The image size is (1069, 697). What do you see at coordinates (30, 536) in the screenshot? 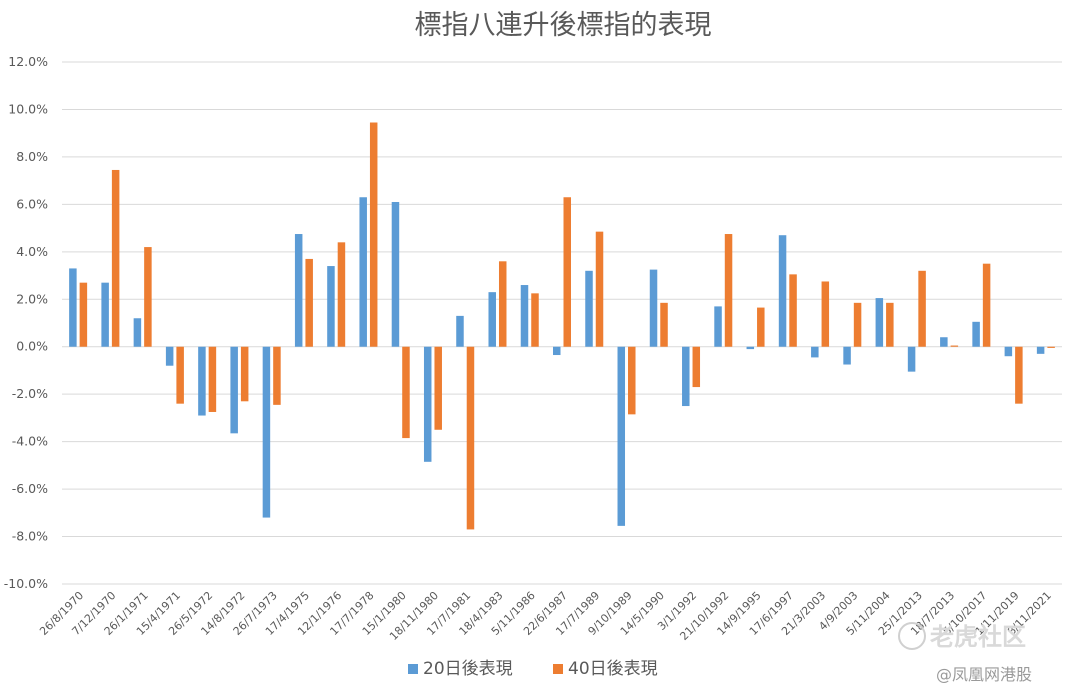
I see `y-tick-label: -8.0%` at bounding box center [30, 536].